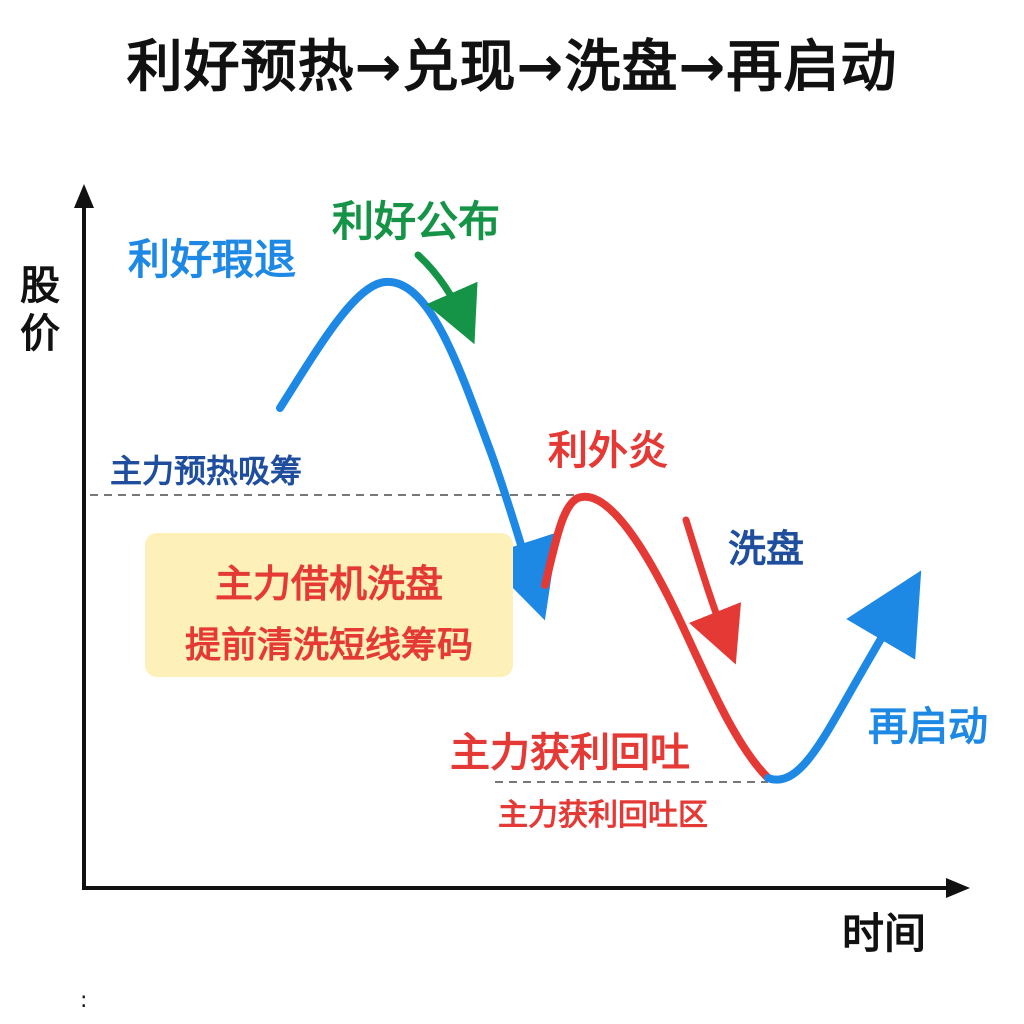  I want to click on red-price-curve, so click(656, 637).